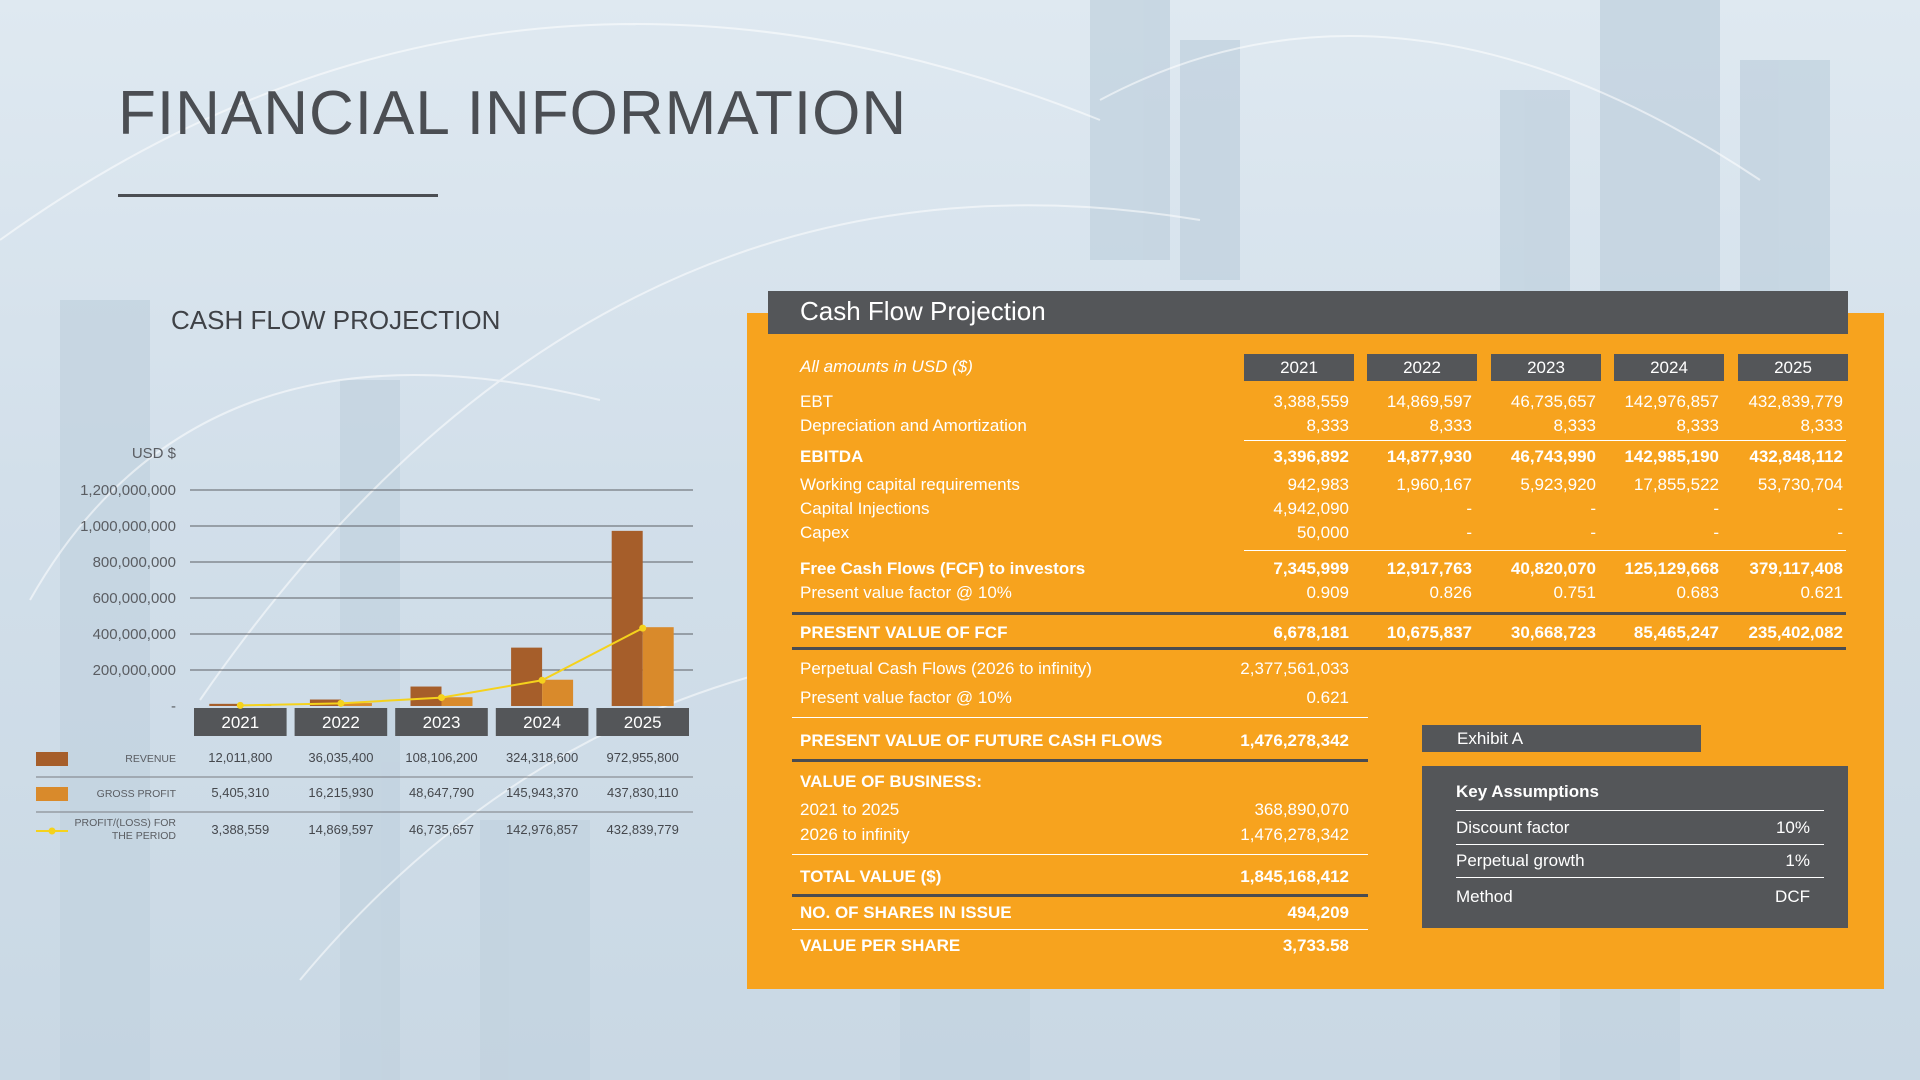 This screenshot has width=1920, height=1080. What do you see at coordinates (173, 706) in the screenshot?
I see `y-tick-label: -` at bounding box center [173, 706].